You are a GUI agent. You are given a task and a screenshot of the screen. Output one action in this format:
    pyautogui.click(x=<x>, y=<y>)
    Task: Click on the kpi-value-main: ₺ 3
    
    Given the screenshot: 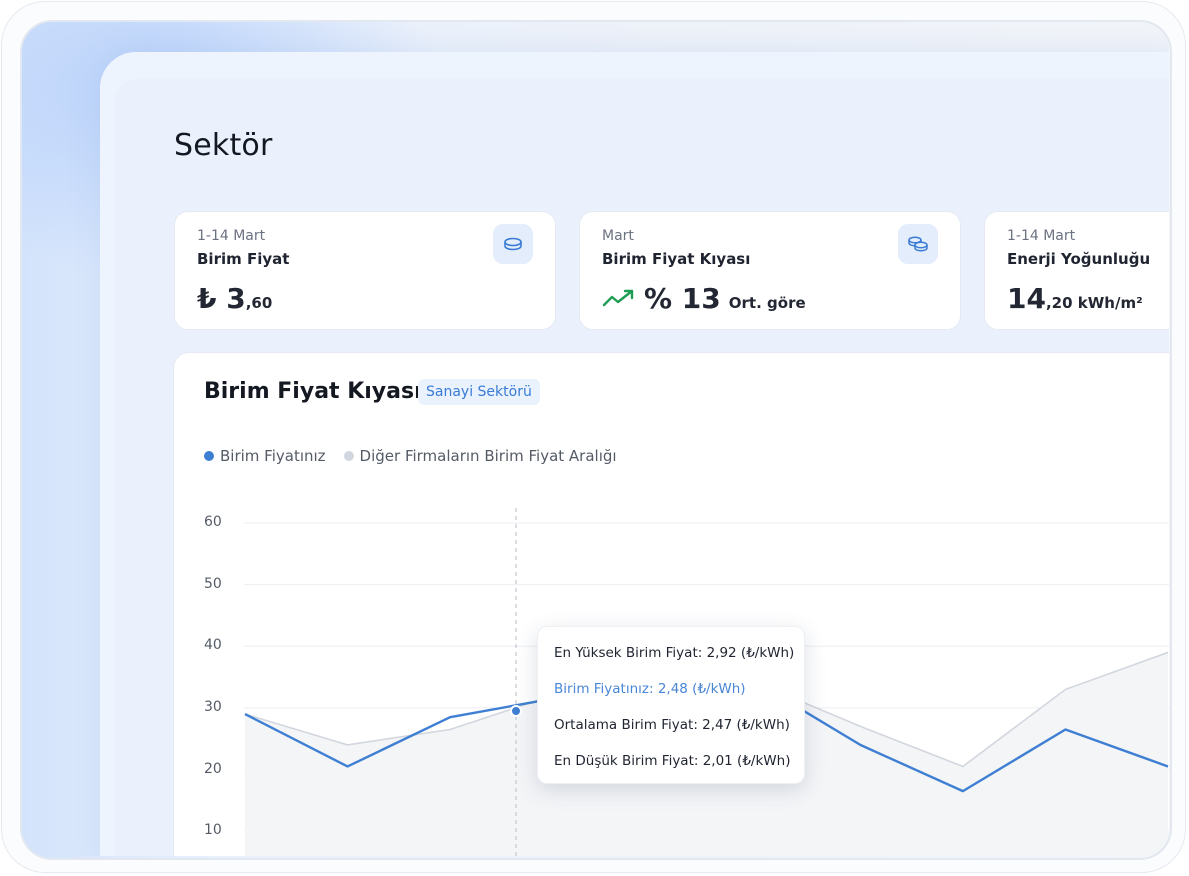 What is the action you would take?
    pyautogui.click(x=221, y=298)
    